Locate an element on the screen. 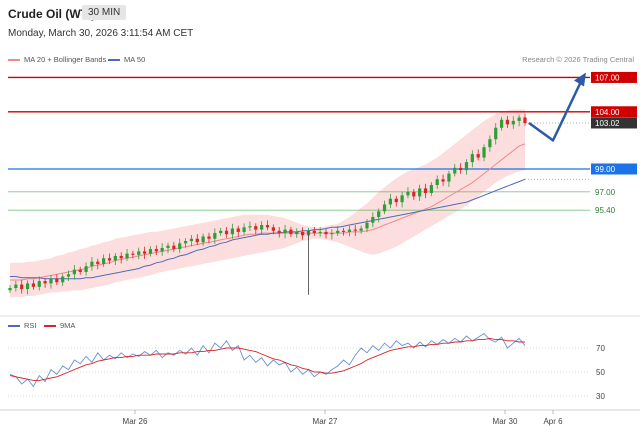  legend-9ma: 9MA is located at coordinates (59, 325).